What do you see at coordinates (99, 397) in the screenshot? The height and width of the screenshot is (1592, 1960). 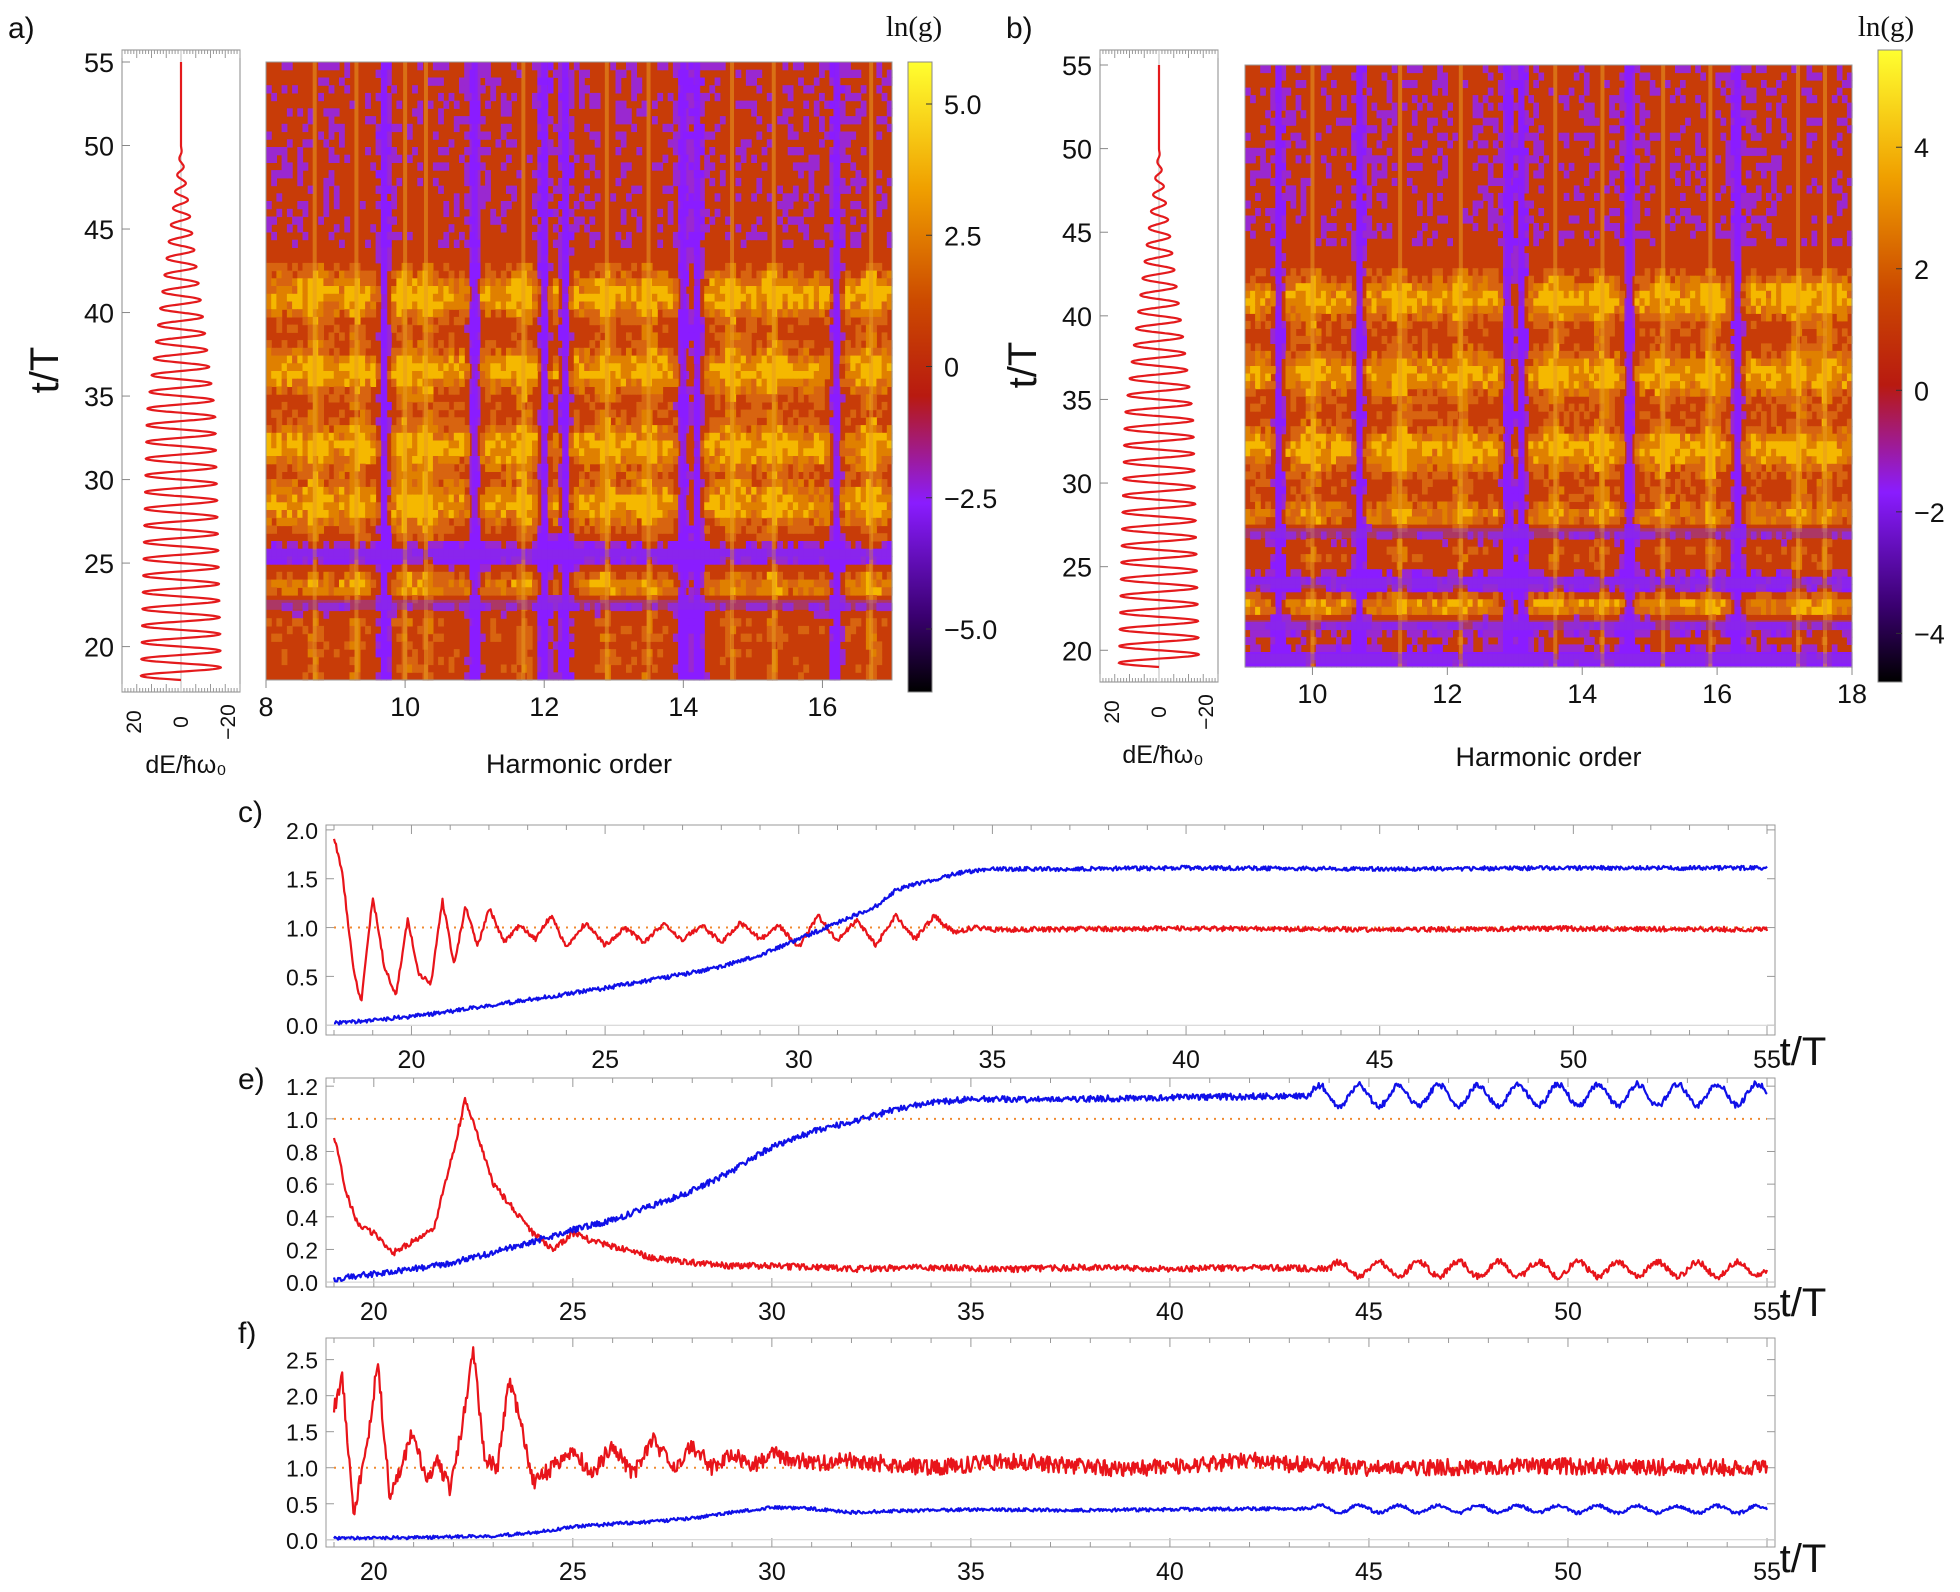 I see `y-tick-label: 35` at bounding box center [99, 397].